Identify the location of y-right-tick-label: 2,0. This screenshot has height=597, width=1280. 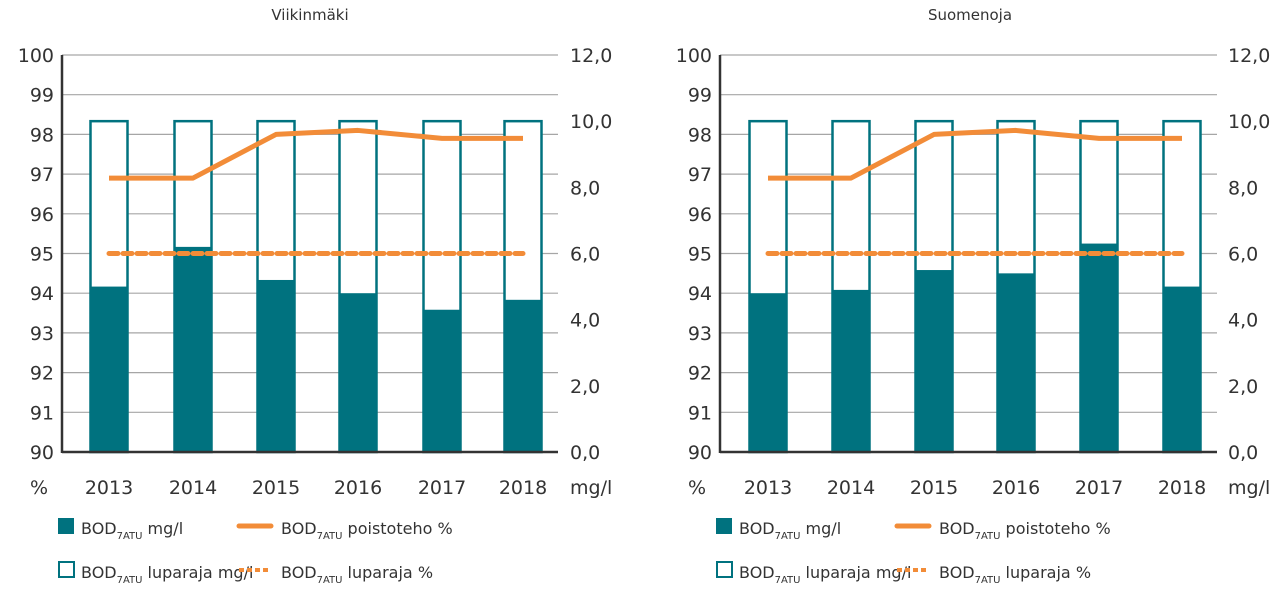
(585, 387).